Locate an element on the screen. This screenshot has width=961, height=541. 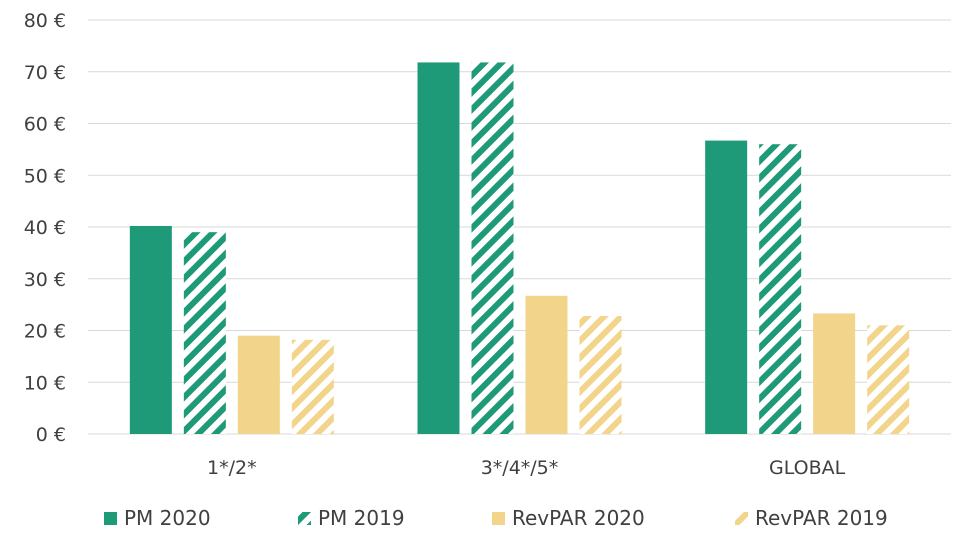
legend-item-pm-2019: PM 2019 is located at coordinates (351, 518).